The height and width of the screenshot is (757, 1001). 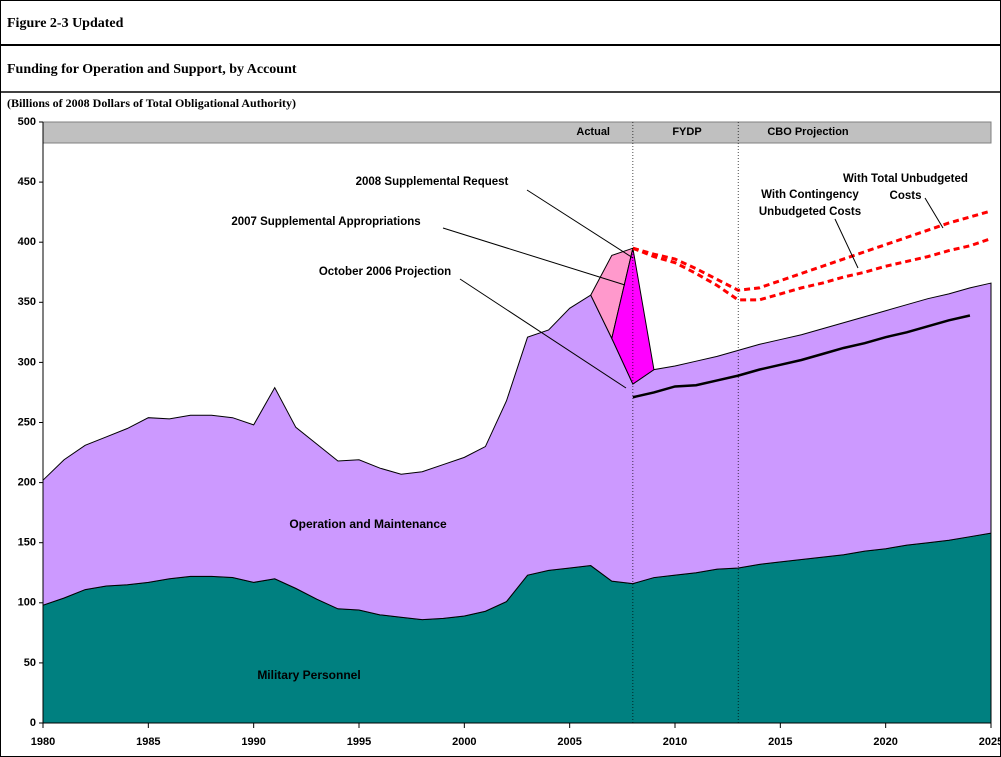 What do you see at coordinates (517, 132) in the screenshot?
I see `period-band` at bounding box center [517, 132].